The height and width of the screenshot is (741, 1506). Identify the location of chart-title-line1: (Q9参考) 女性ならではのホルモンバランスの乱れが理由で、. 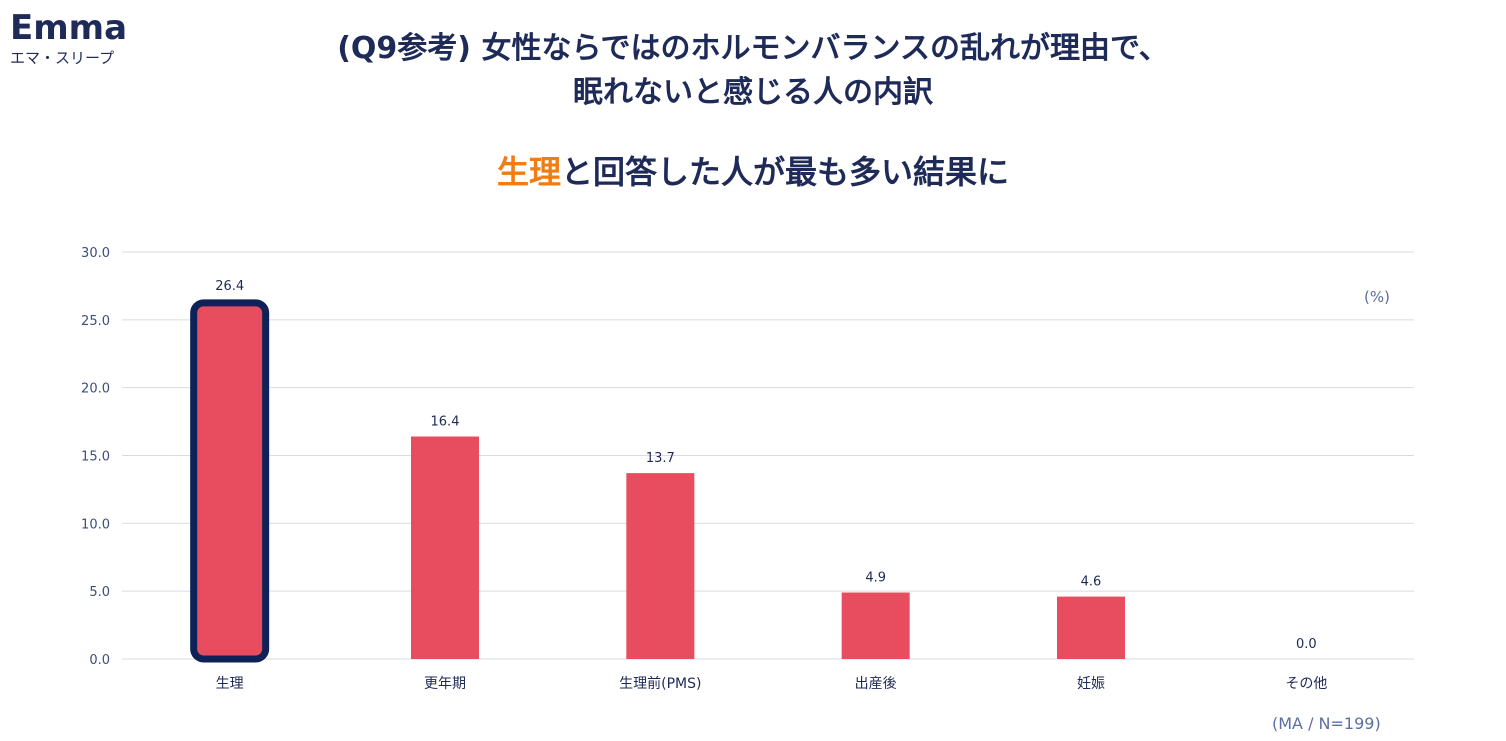
(753, 48).